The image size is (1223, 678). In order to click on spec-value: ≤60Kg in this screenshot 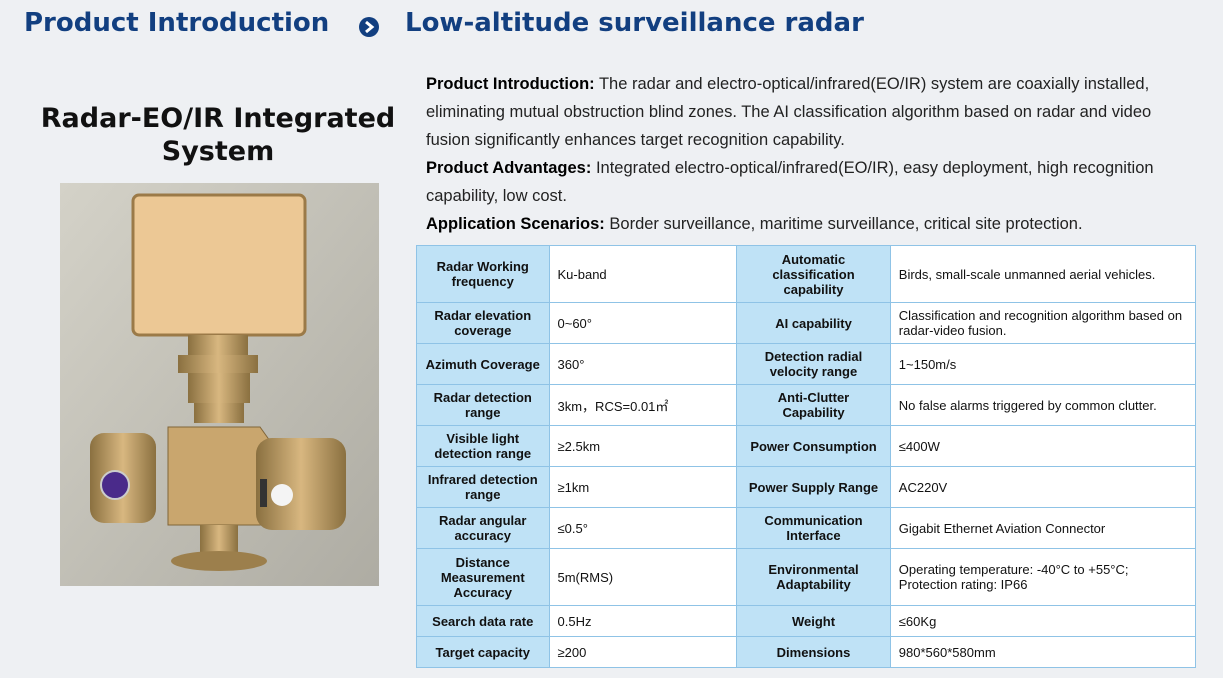, I will do `click(1043, 621)`.